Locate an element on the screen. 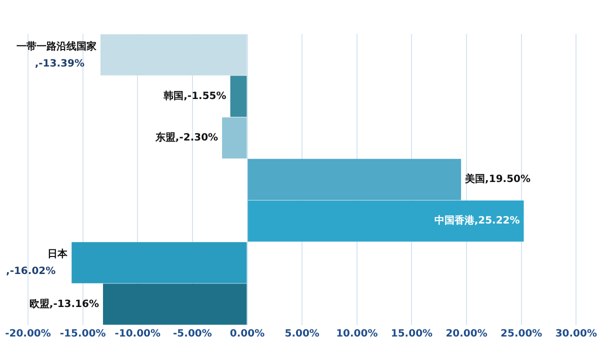  data-label: ,-2.30% is located at coordinates (196, 138).